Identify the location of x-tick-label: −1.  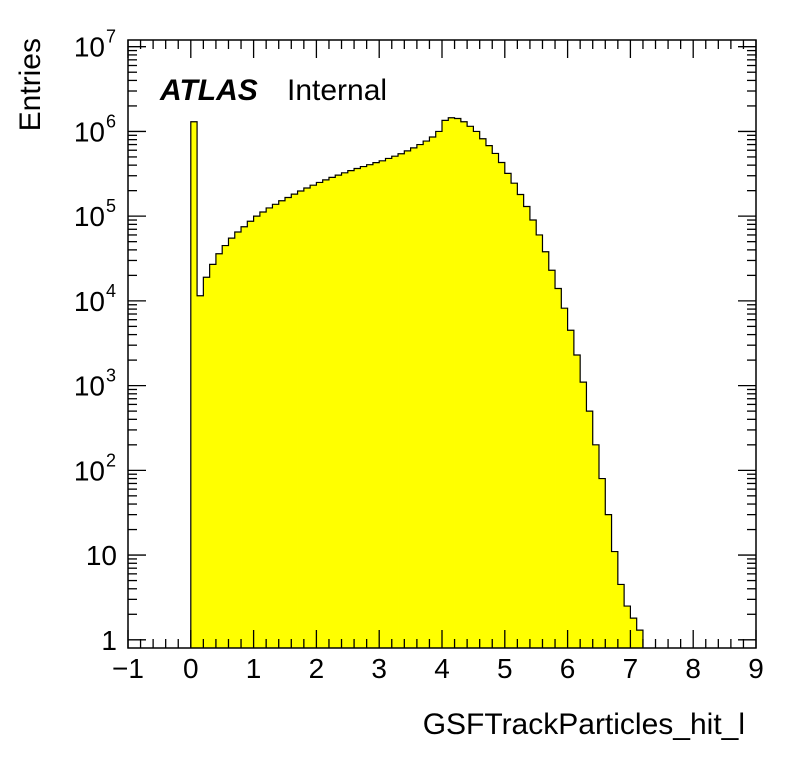
(128, 668).